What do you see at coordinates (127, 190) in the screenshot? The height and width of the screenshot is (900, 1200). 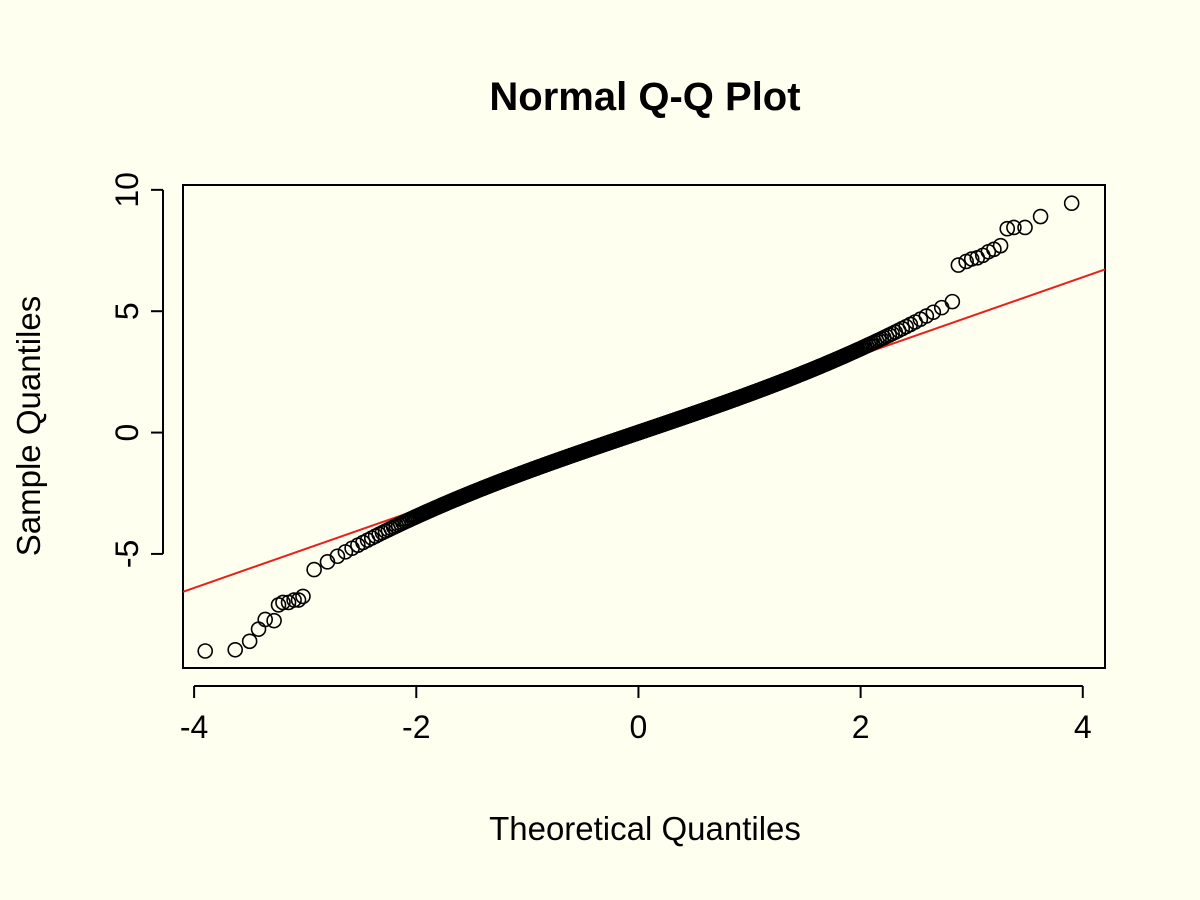 I see `y-tick-label: 10` at bounding box center [127, 190].